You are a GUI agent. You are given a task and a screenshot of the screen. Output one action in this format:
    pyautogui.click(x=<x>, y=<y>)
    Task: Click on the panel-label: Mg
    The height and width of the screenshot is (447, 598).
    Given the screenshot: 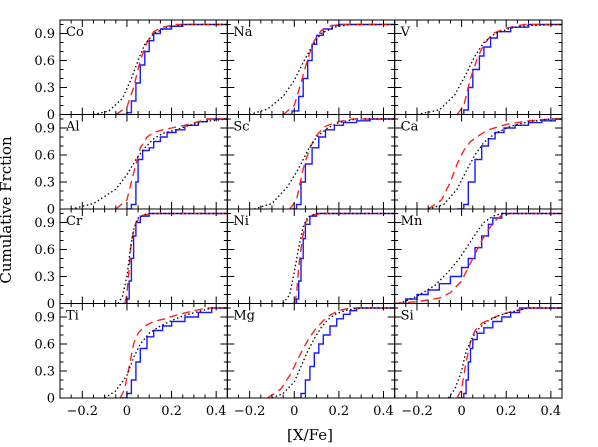 What is the action you would take?
    pyautogui.click(x=244, y=316)
    